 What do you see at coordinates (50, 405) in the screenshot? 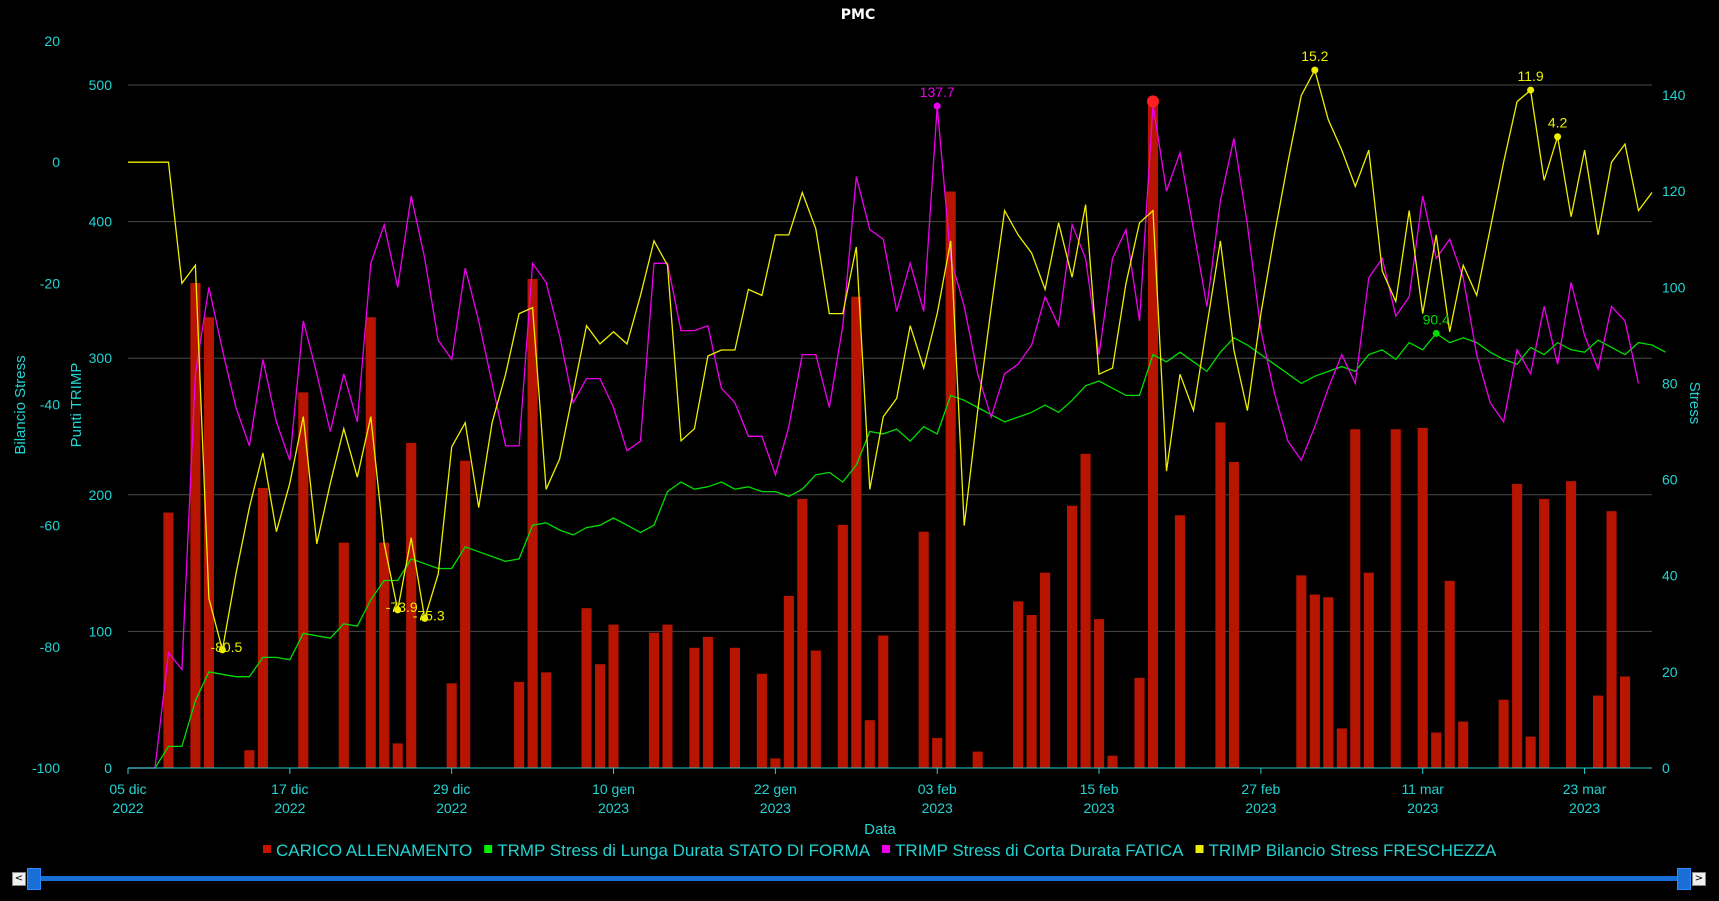
I see `y-tick-balance: -40` at bounding box center [50, 405].